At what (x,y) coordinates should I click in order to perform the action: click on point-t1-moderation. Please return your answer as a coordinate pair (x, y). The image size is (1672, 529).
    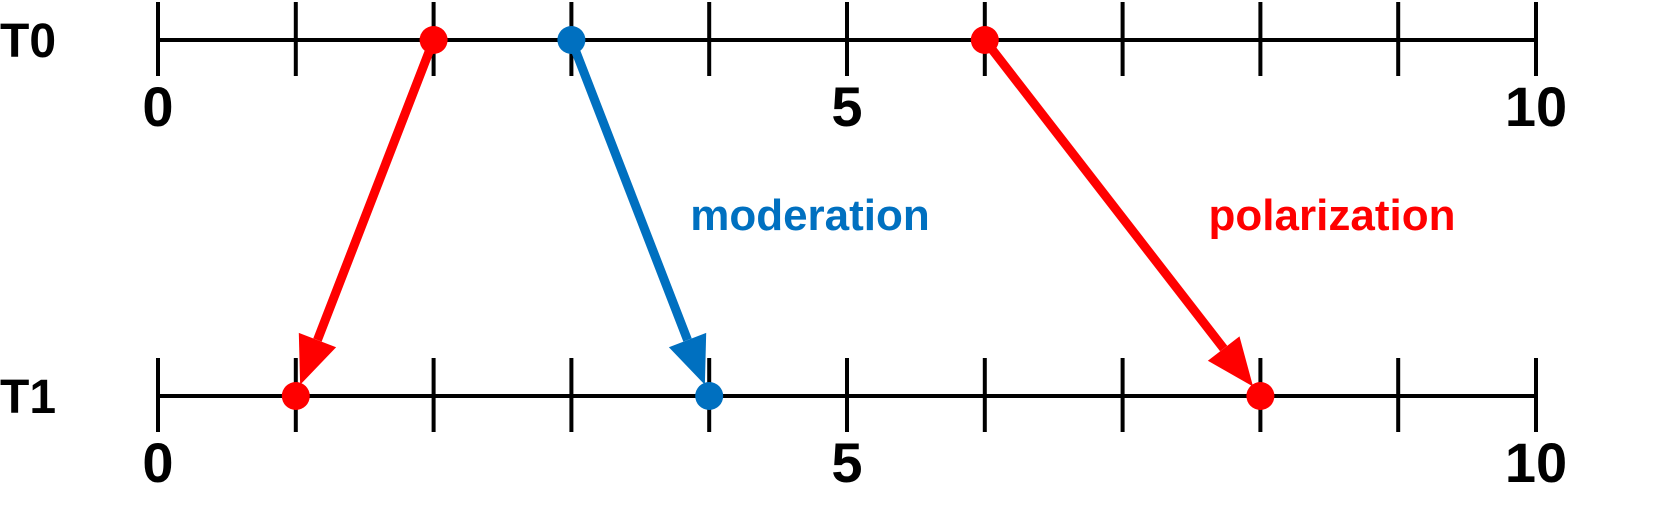
    Looking at the image, I should click on (709, 396).